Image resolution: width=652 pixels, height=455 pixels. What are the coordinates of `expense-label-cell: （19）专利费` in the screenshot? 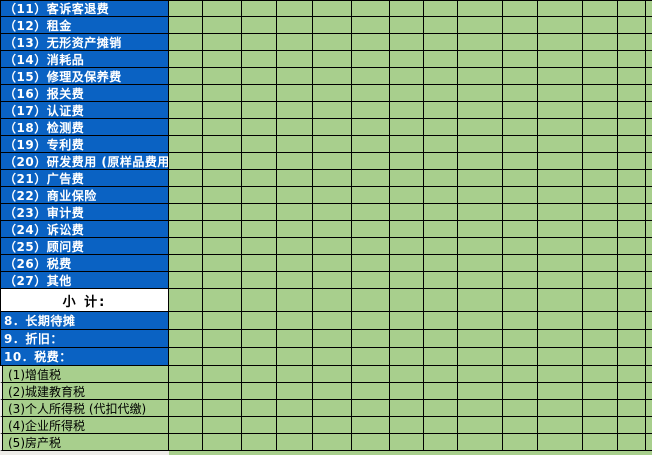 It's located at (84, 144).